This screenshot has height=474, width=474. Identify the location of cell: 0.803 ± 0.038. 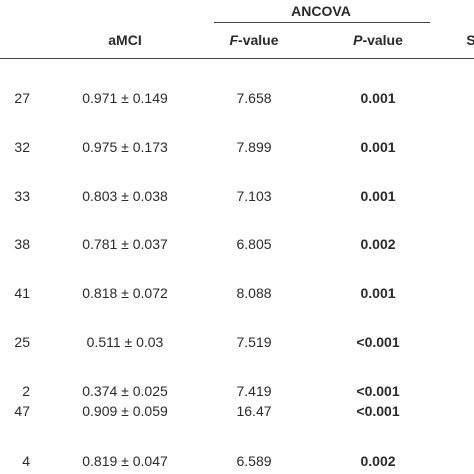
(125, 196).